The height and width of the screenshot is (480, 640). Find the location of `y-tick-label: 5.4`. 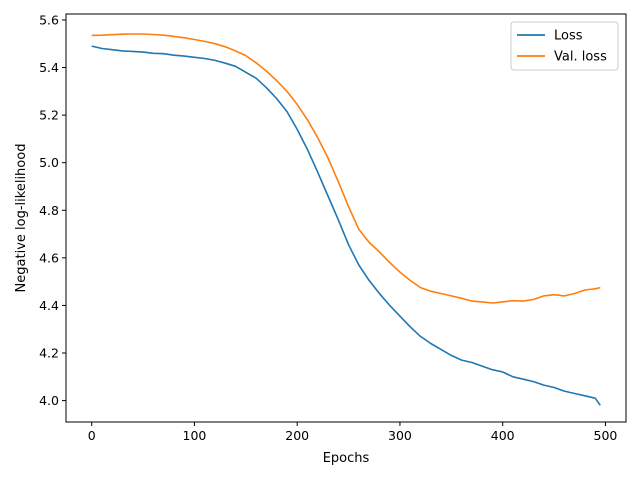

y-tick-label: 5.4 is located at coordinates (49, 67).